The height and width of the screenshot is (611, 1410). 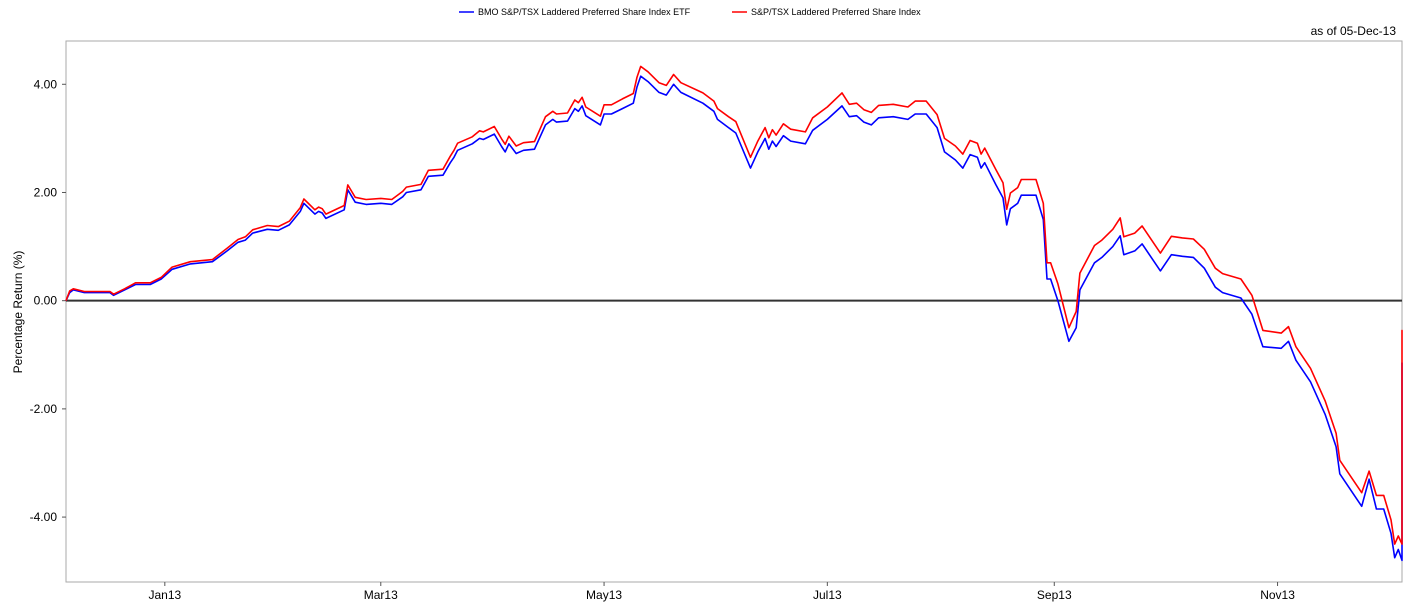 What do you see at coordinates (44, 409) in the screenshot?
I see `y-tick-label: -2.00` at bounding box center [44, 409].